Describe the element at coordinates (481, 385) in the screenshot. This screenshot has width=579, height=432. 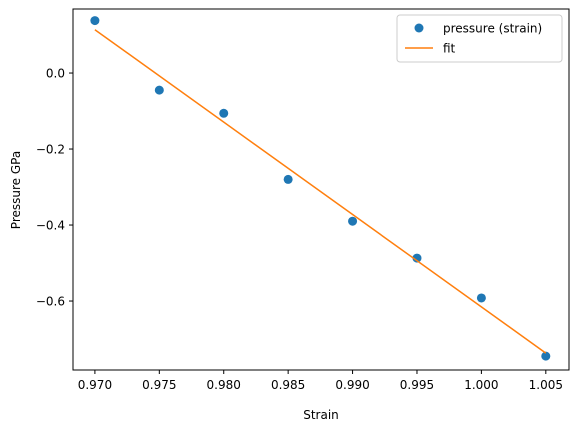
I see `x-tick-label: 1.000` at that location.